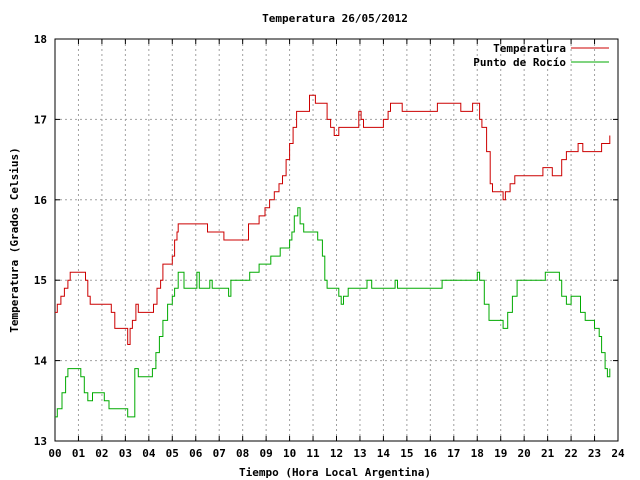 The width and height of the screenshot is (640, 480). What do you see at coordinates (477, 453) in the screenshot?
I see `x-tick-label: 18` at bounding box center [477, 453].